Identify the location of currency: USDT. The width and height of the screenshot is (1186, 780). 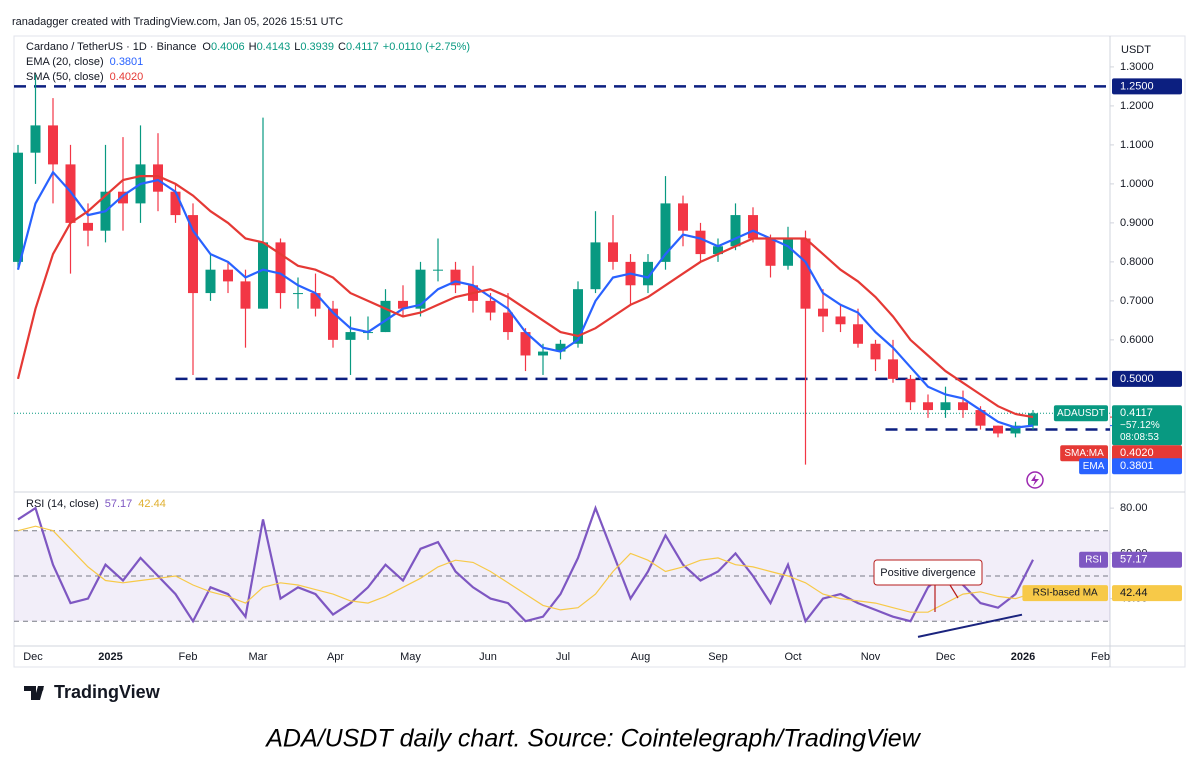
(1136, 50).